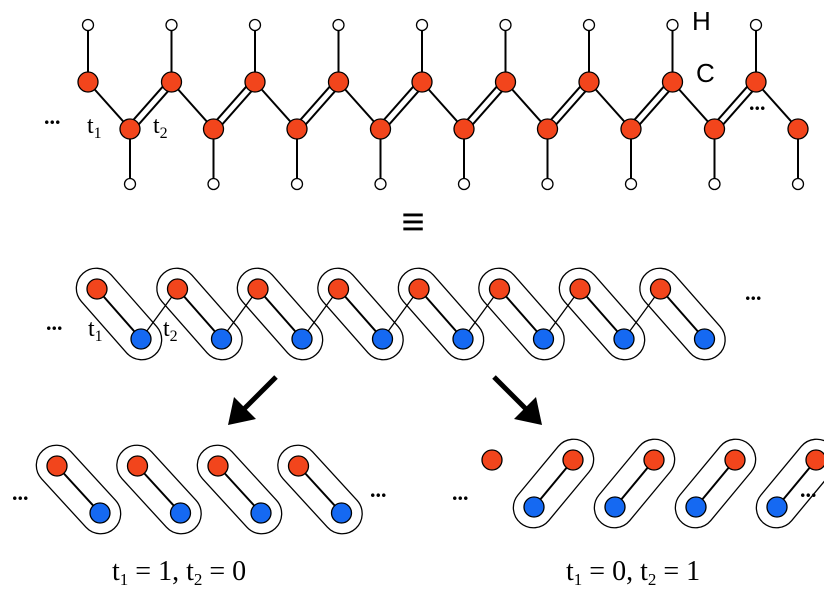 Image resolution: width=824 pixels, height=594 pixels. Describe the element at coordinates (517, 400) in the screenshot. I see `arrow-right` at that location.